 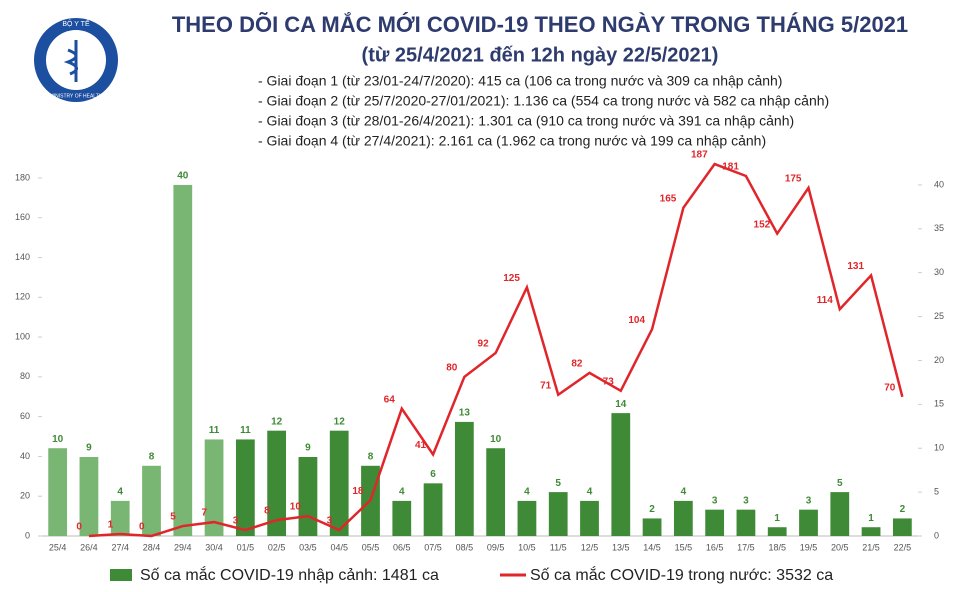 I want to click on y-tick-label: 140, so click(x=22, y=257).